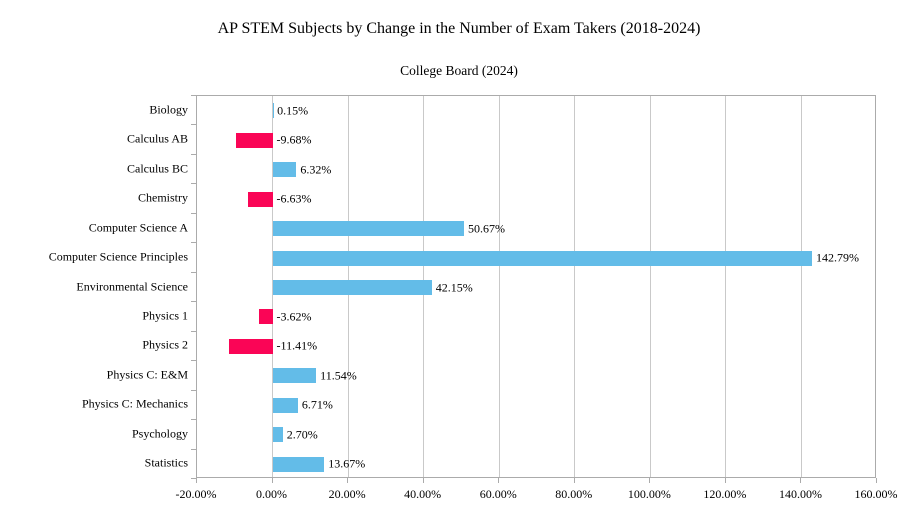 This screenshot has width=918, height=515. I want to click on x-axis-label: -20.00%, so click(196, 494).